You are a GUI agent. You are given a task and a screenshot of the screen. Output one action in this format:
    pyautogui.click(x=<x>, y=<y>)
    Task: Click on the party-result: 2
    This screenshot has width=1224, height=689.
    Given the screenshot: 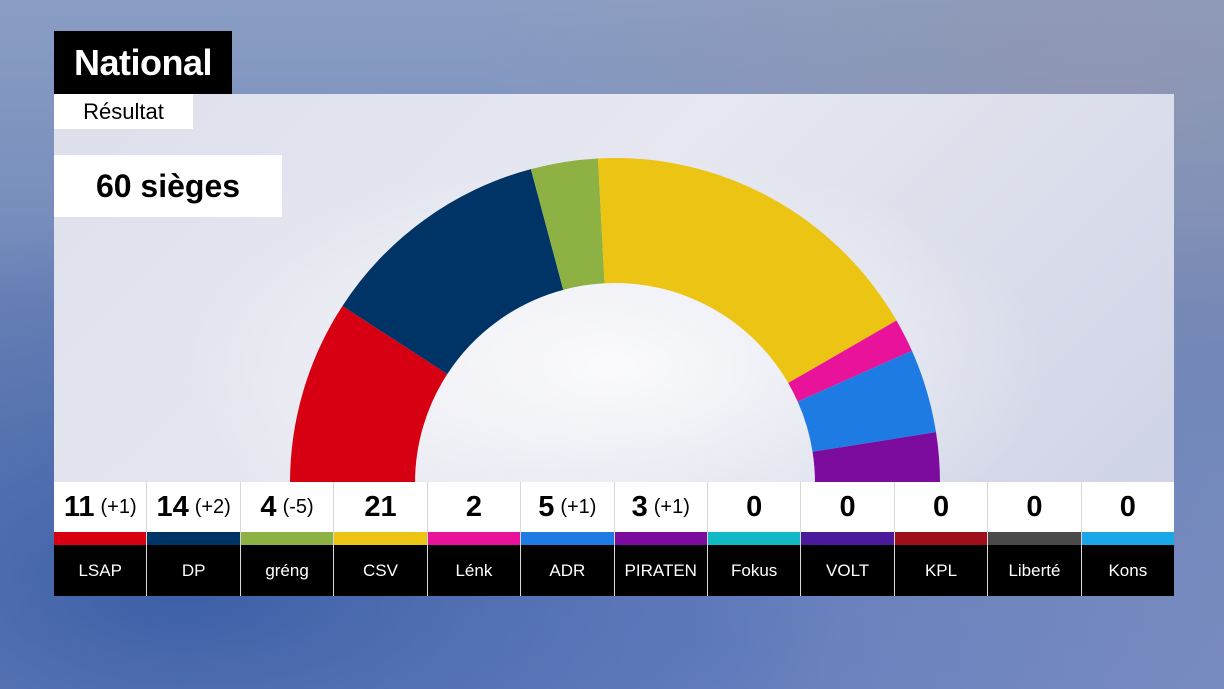 What is the action you would take?
    pyautogui.click(x=474, y=507)
    